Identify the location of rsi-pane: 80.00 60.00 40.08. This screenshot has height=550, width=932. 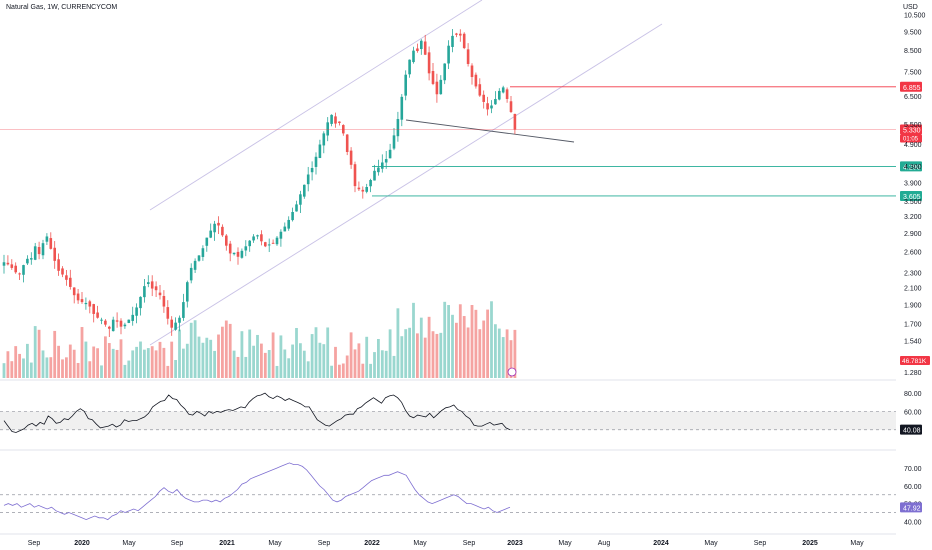
(461, 421).